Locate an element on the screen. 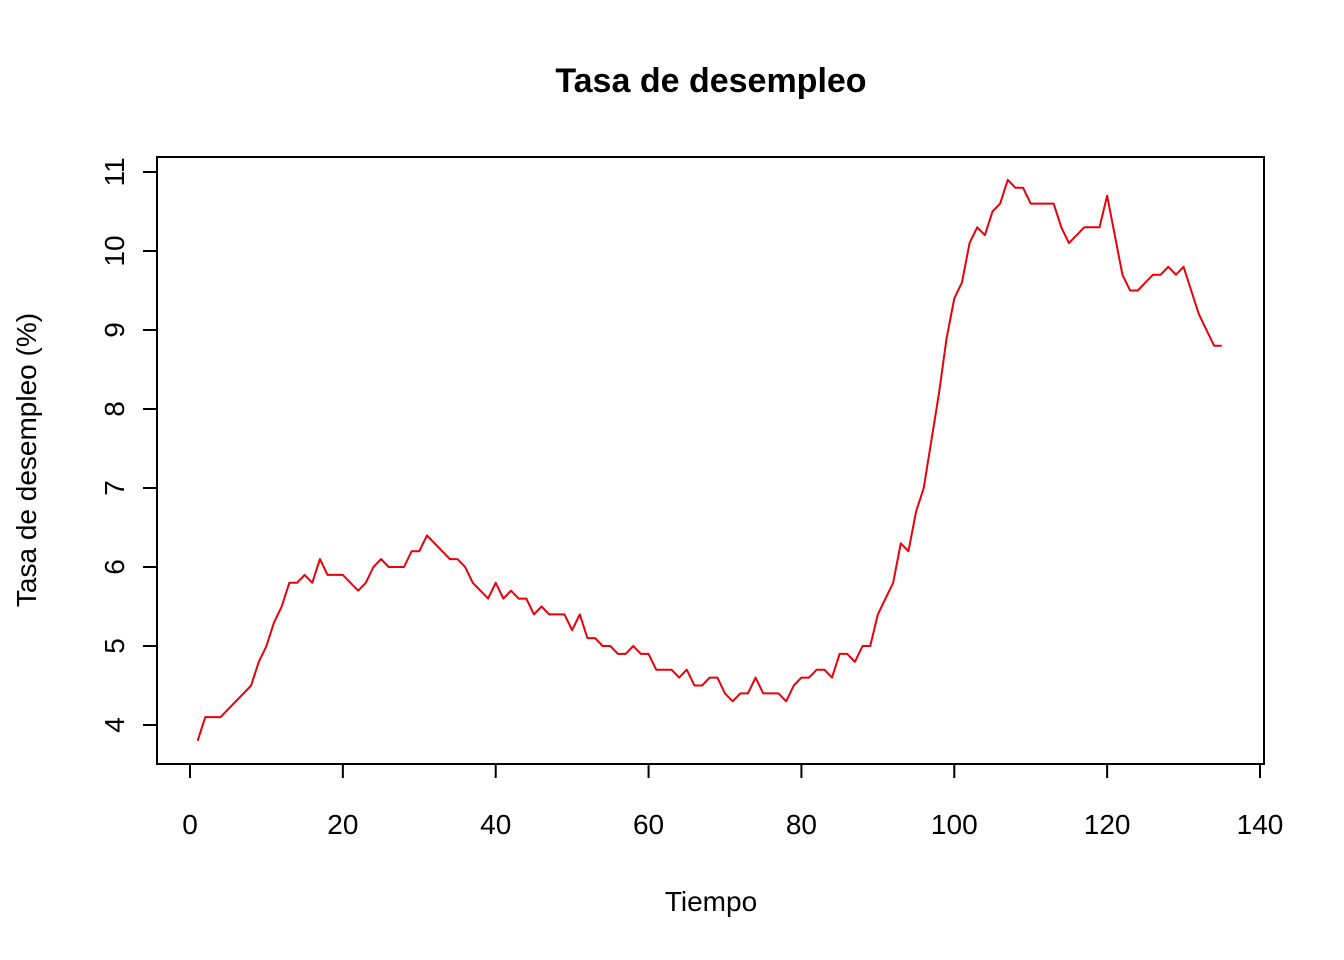 The height and width of the screenshot is (960, 1344). chart-title: Tasa de desempleo is located at coordinates (710, 81).